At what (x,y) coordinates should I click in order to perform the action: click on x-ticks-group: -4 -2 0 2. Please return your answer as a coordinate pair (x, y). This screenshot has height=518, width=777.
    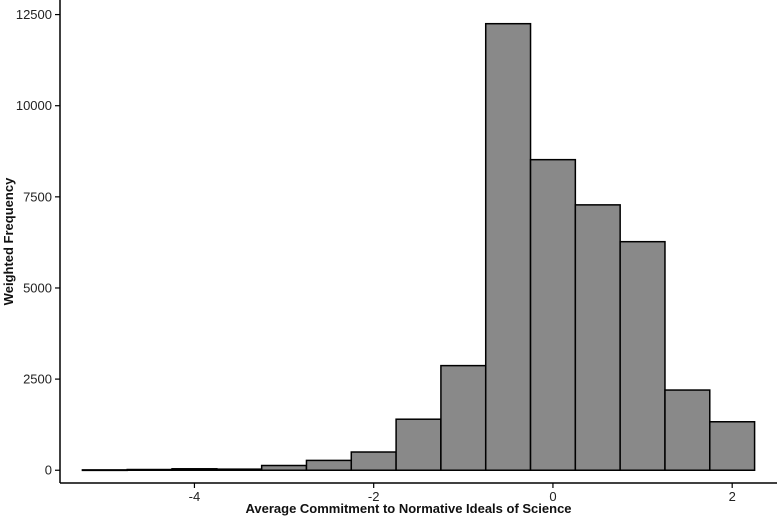
    Looking at the image, I should click on (462, 493).